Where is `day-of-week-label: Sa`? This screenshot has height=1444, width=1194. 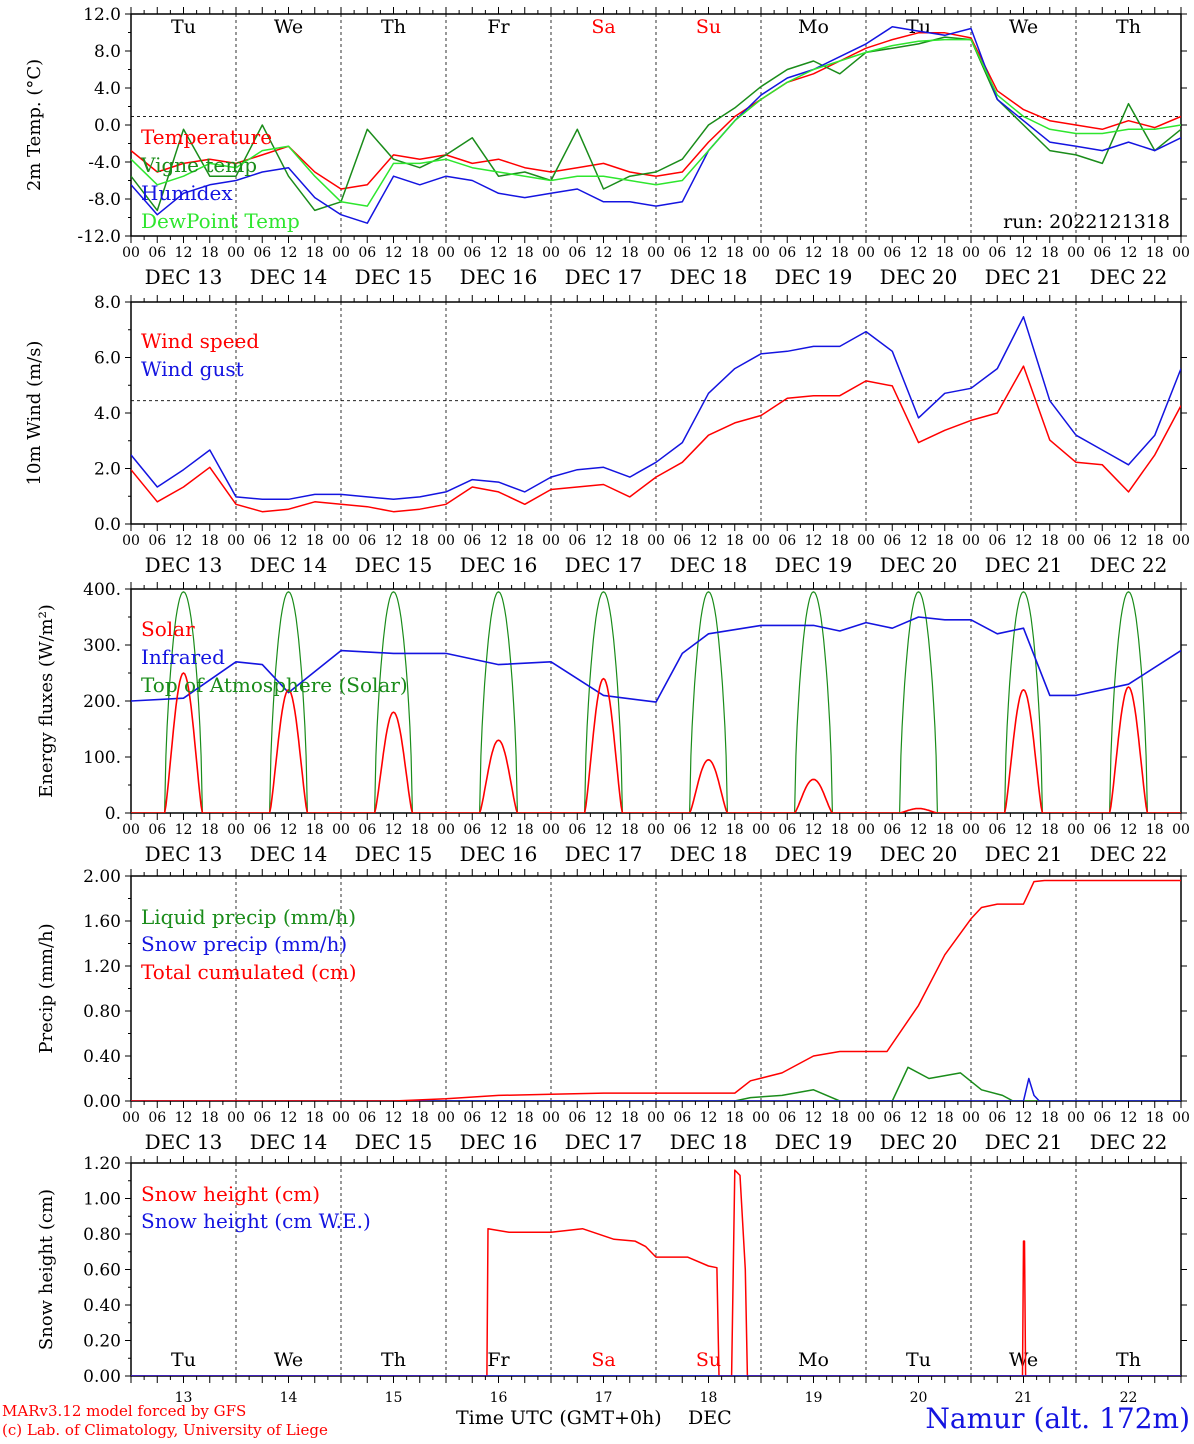
day-of-week-label: Sa is located at coordinates (603, 27).